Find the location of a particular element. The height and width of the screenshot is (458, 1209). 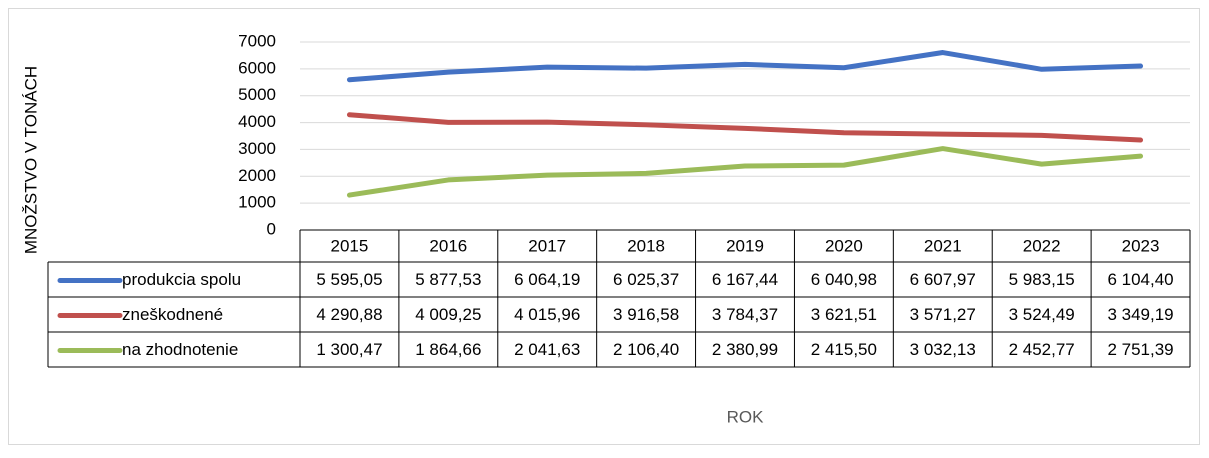

x-tick-label: 2023 is located at coordinates (1141, 245).